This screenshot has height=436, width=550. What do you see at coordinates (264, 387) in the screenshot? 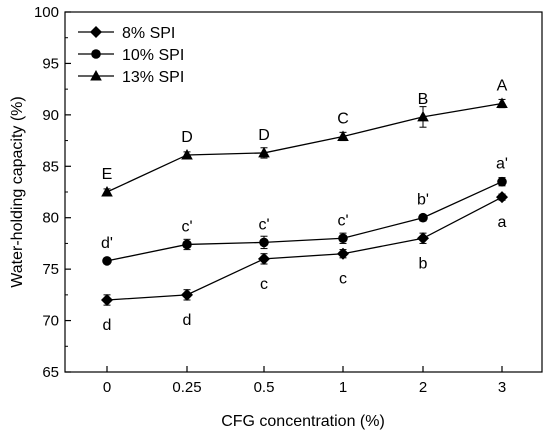
I see `x-tick-label: 0.5` at bounding box center [264, 387].